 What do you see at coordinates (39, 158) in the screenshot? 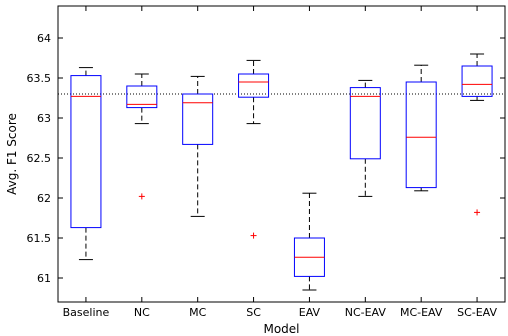
I see `y-tick-label: 62.5` at bounding box center [39, 158].